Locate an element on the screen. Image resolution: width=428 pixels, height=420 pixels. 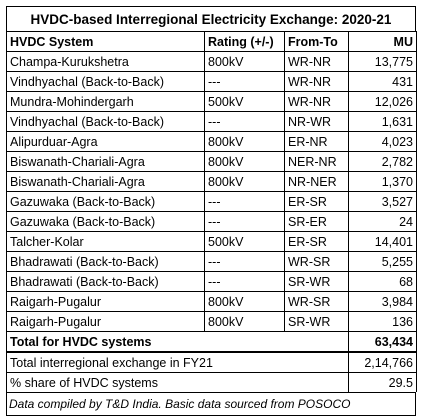
table-row: Bhadrawati (Back-to-Back) --- SR-WR 68 is located at coordinates (211, 281).